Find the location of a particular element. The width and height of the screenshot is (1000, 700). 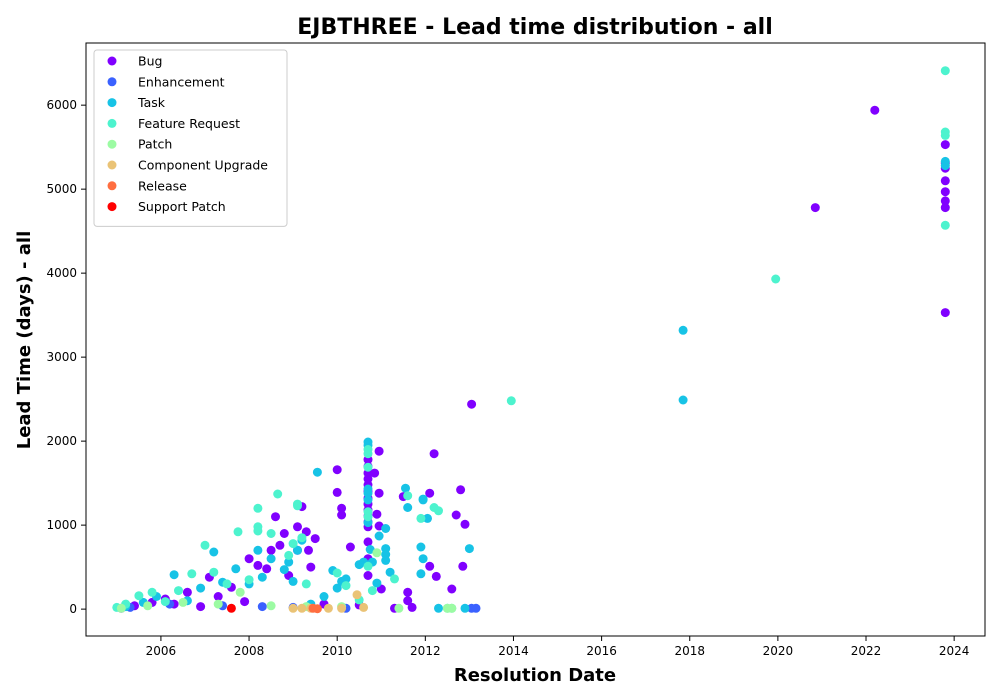

legend-box is located at coordinates (190, 138).